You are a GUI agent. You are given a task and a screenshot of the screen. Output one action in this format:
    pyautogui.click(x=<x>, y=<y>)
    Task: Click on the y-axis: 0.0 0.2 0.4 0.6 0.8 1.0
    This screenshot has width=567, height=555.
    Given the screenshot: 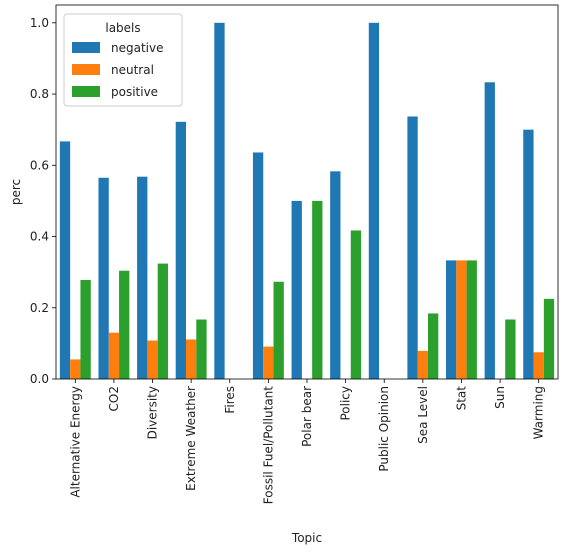 What is the action you would take?
    pyautogui.click(x=43, y=201)
    